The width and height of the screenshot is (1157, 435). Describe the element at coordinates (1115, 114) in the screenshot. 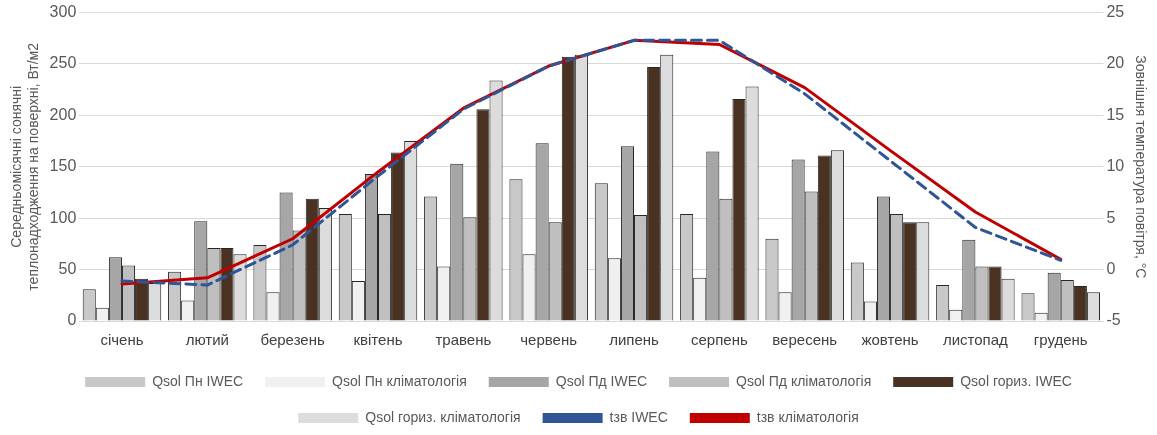

I see `y2-tick-label: 15` at that location.